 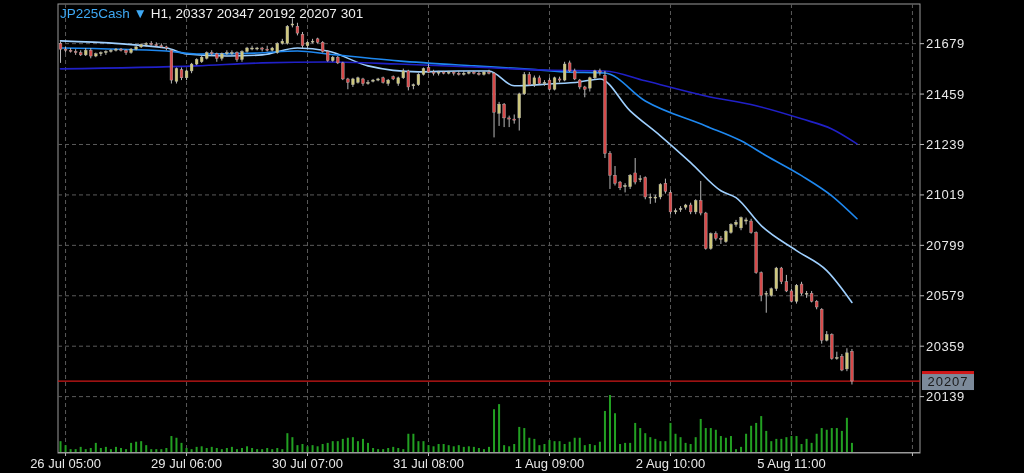 I want to click on x-tick-label: 26 Jul 05:00, so click(x=65, y=463).